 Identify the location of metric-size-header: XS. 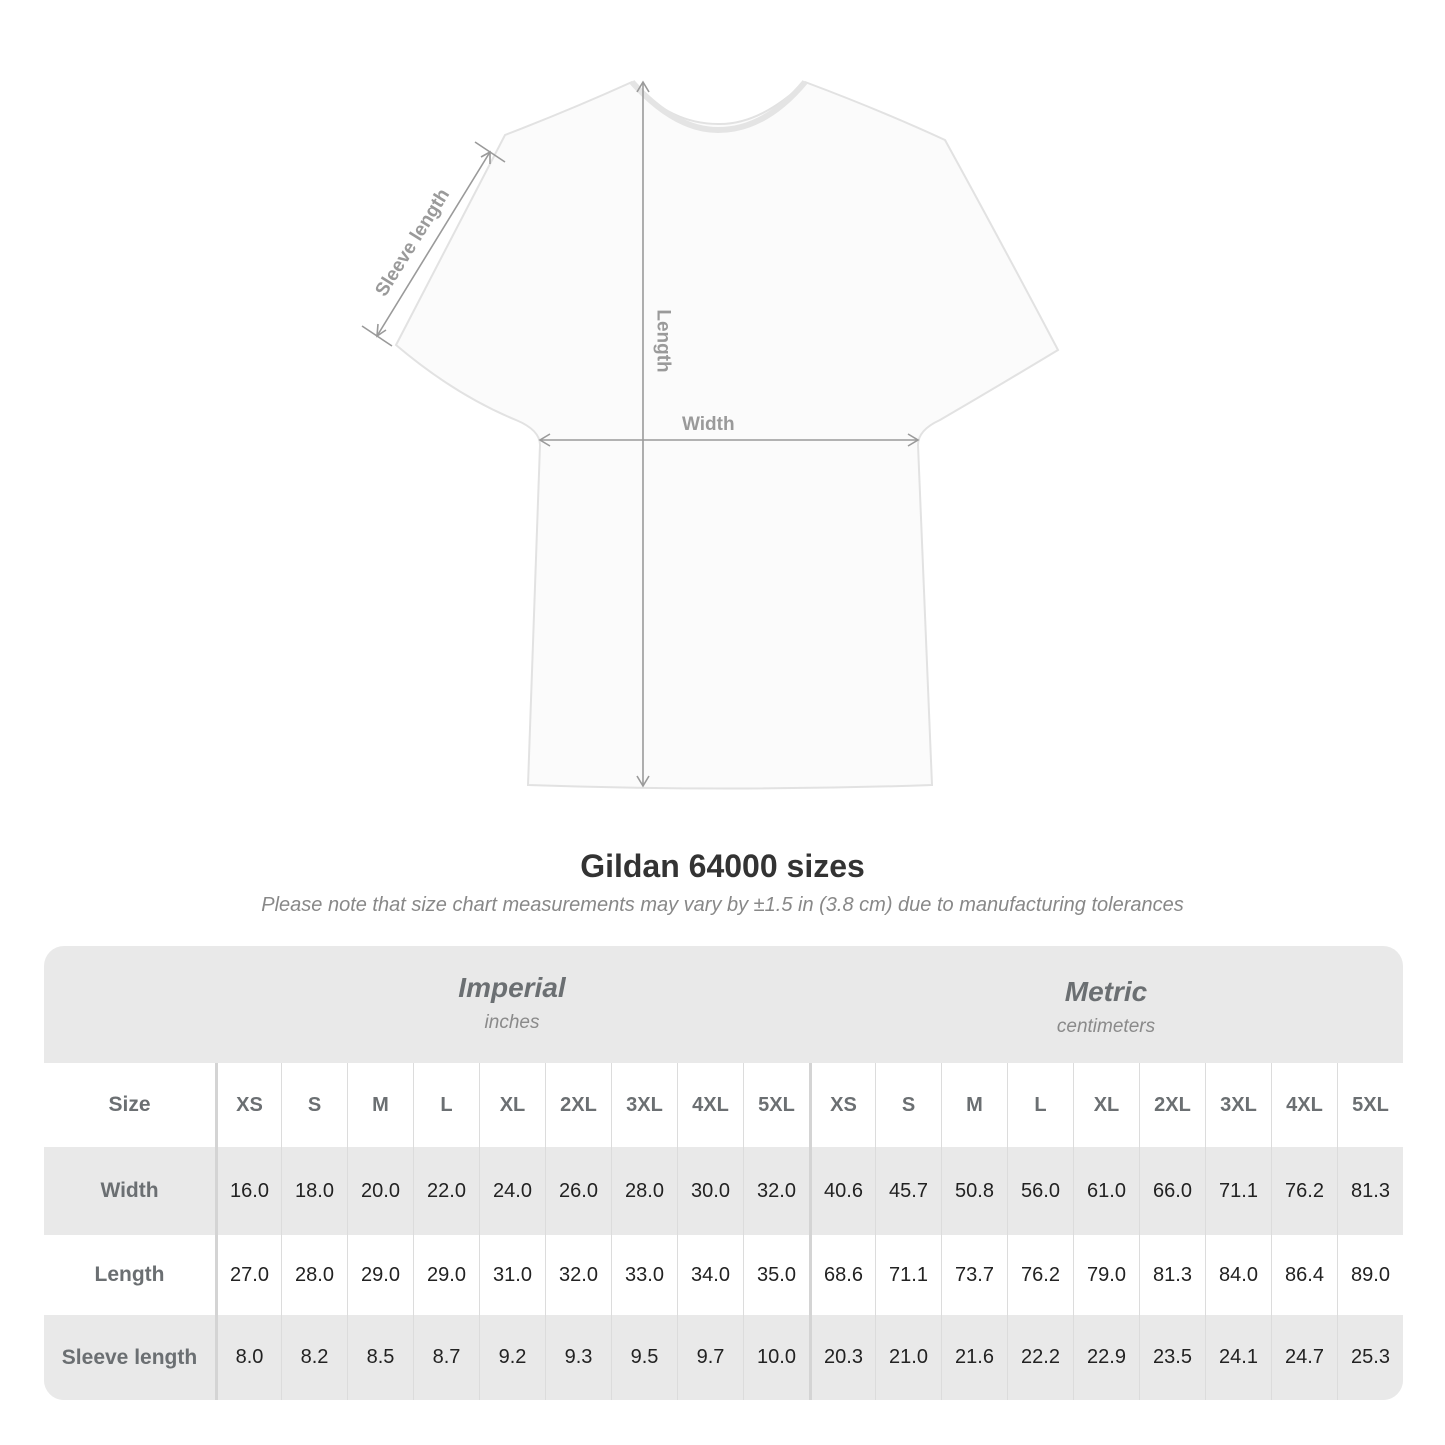
(842, 1105).